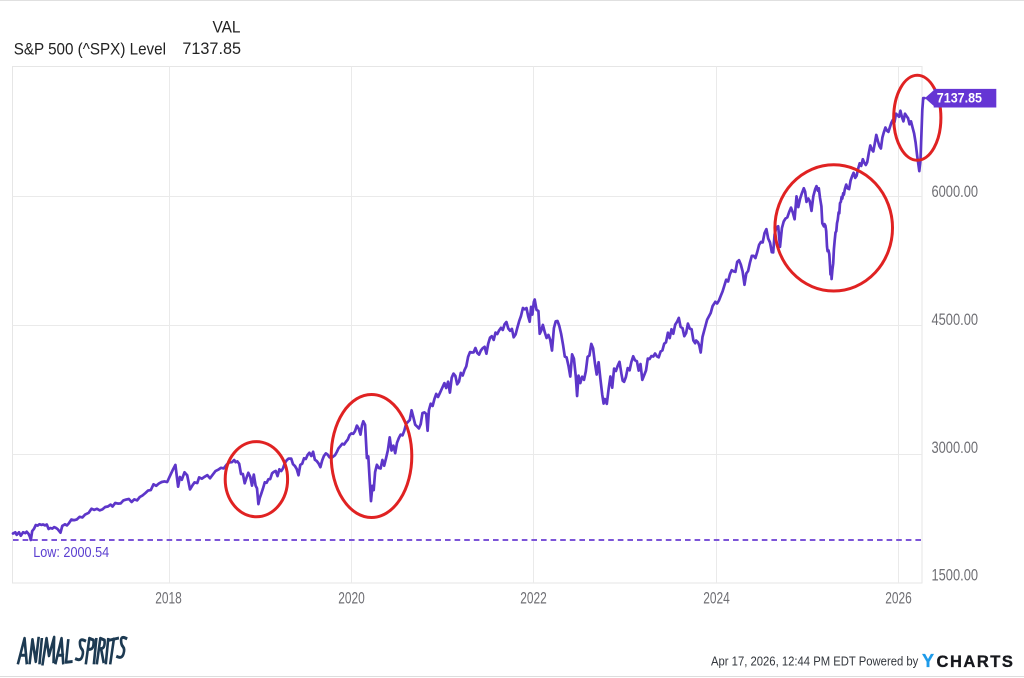  I want to click on svg-text: 2022, so click(533, 599).